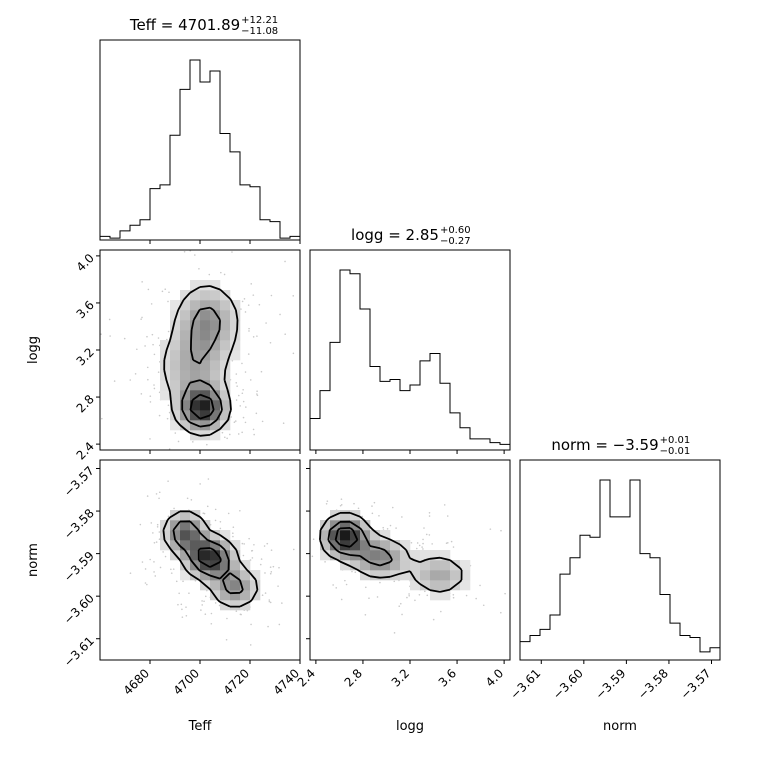  What do you see at coordinates (620, 560) in the screenshot?
I see `histogram-norm` at bounding box center [620, 560].